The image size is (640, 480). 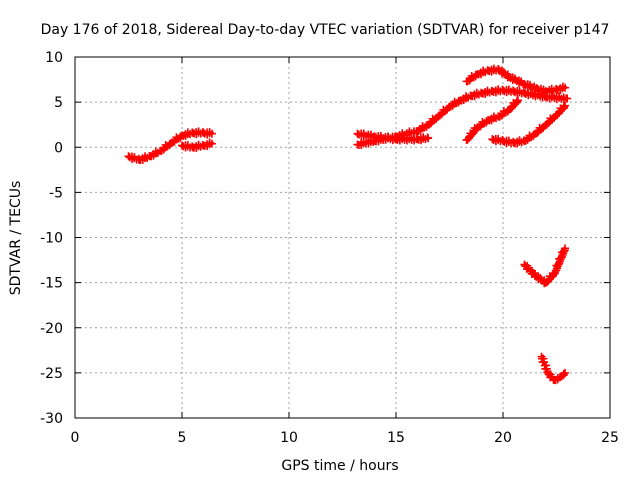 I want to click on x-tick-label: 20, so click(x=503, y=438).